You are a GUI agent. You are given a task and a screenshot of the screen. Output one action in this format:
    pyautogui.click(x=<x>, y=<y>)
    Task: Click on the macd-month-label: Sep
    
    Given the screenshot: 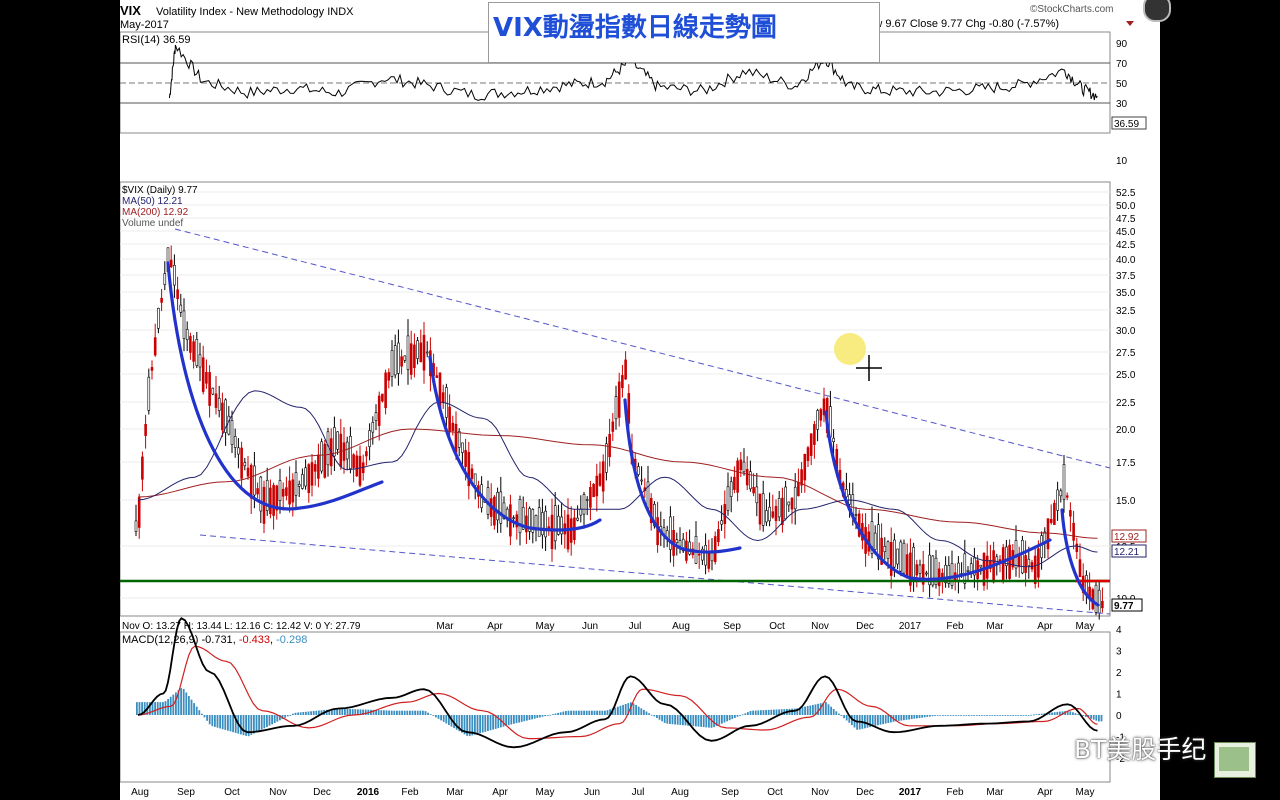 What is the action you would take?
    pyautogui.click(x=730, y=792)
    